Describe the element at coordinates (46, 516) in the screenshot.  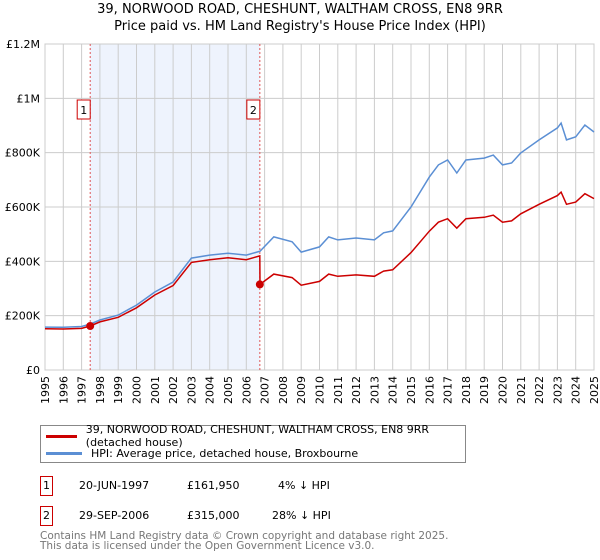
I see `sale-badge: 2` at that location.